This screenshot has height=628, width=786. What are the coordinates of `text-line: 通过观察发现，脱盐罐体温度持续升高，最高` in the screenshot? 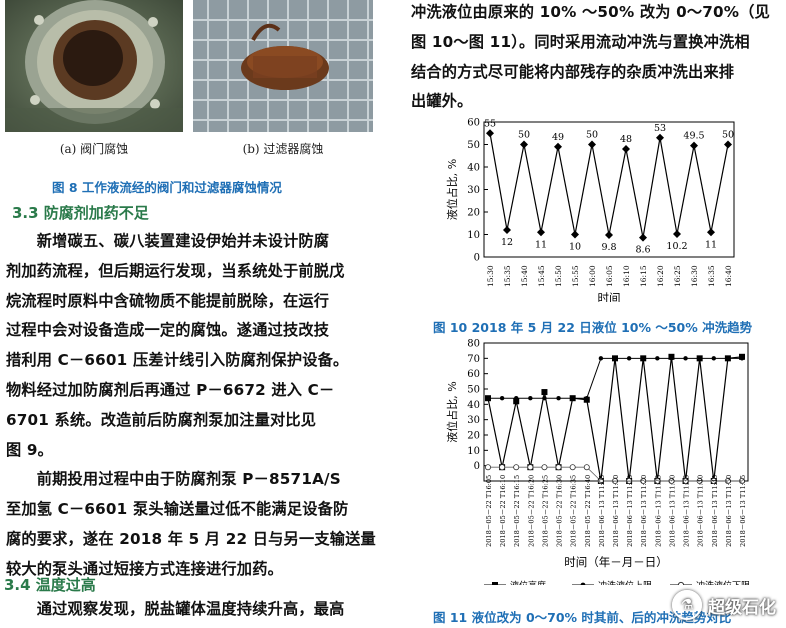 It's located at (175, 609).